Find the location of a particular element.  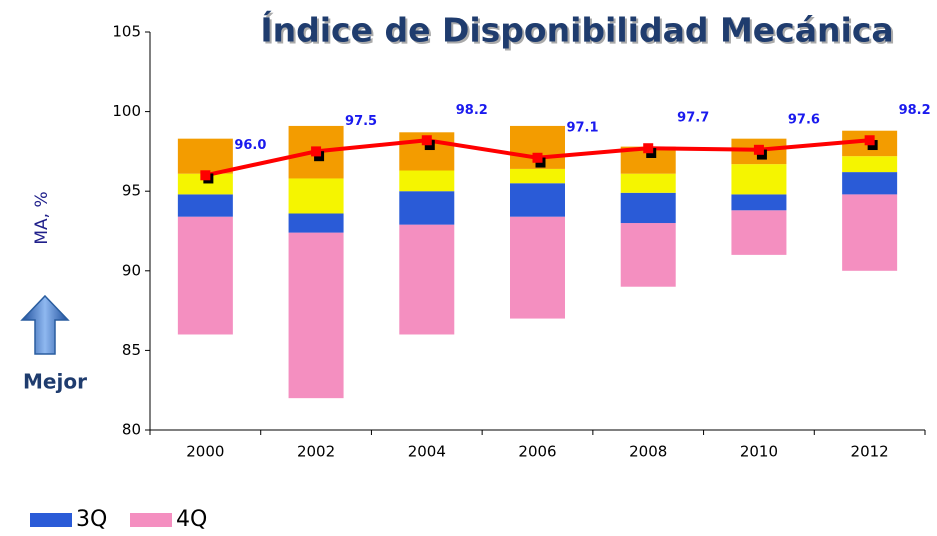

data-label: 97.5 is located at coordinates (361, 121).